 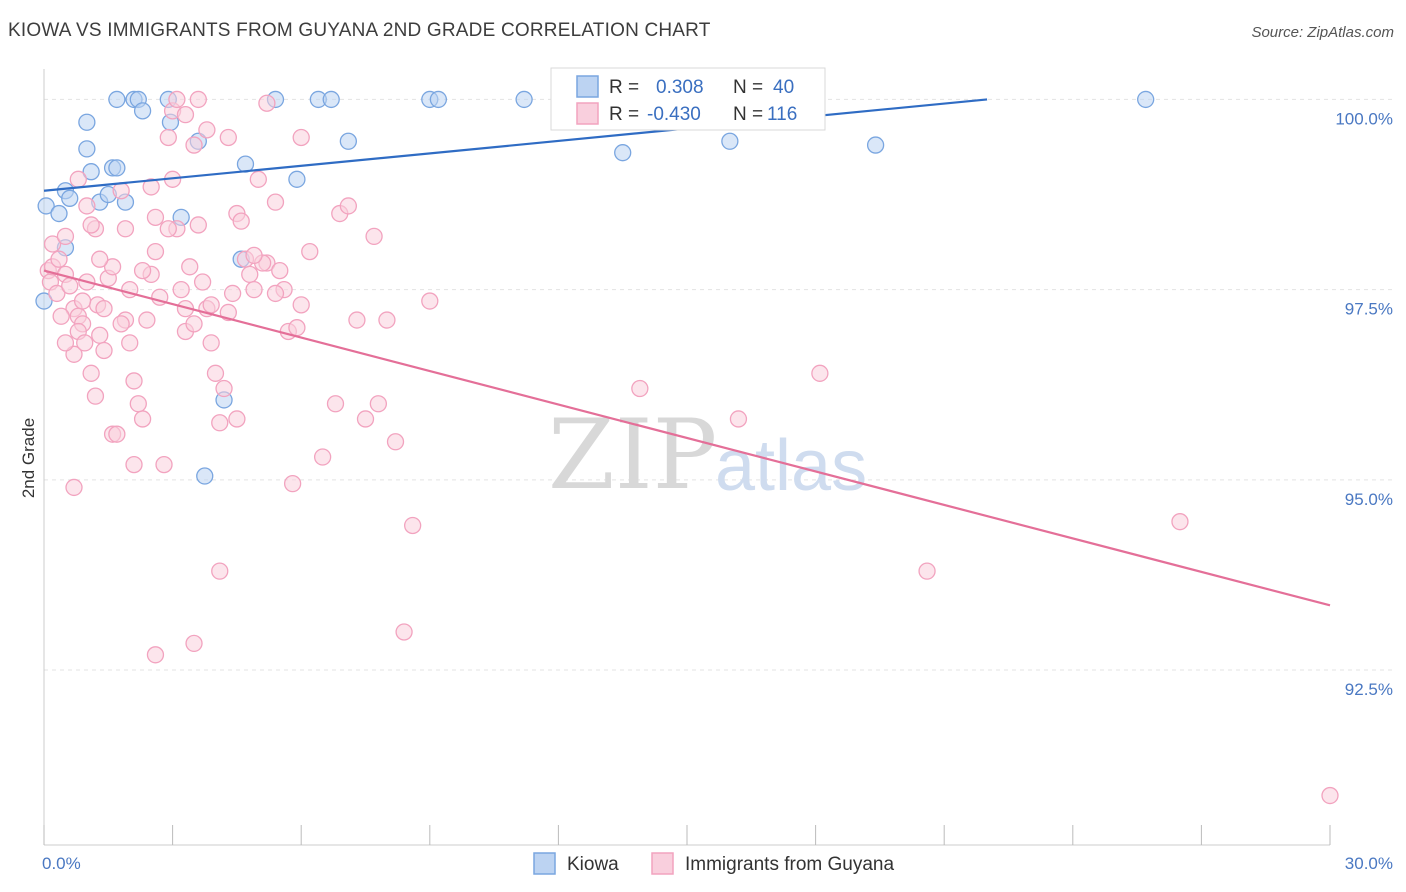 I want to click on stats-r-label-guyana: R =, so click(x=624, y=114).